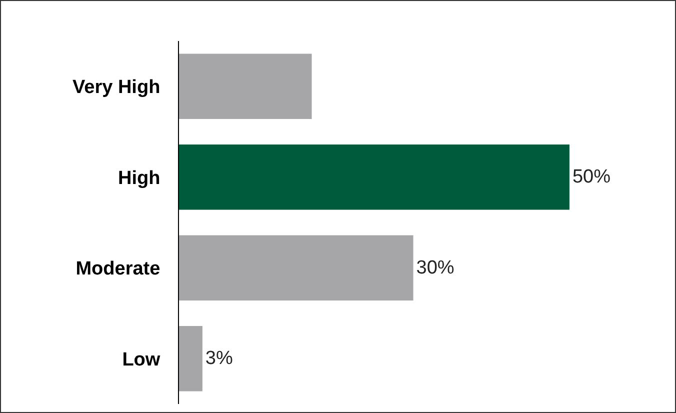  I want to click on data-label: 30%, so click(435, 267).